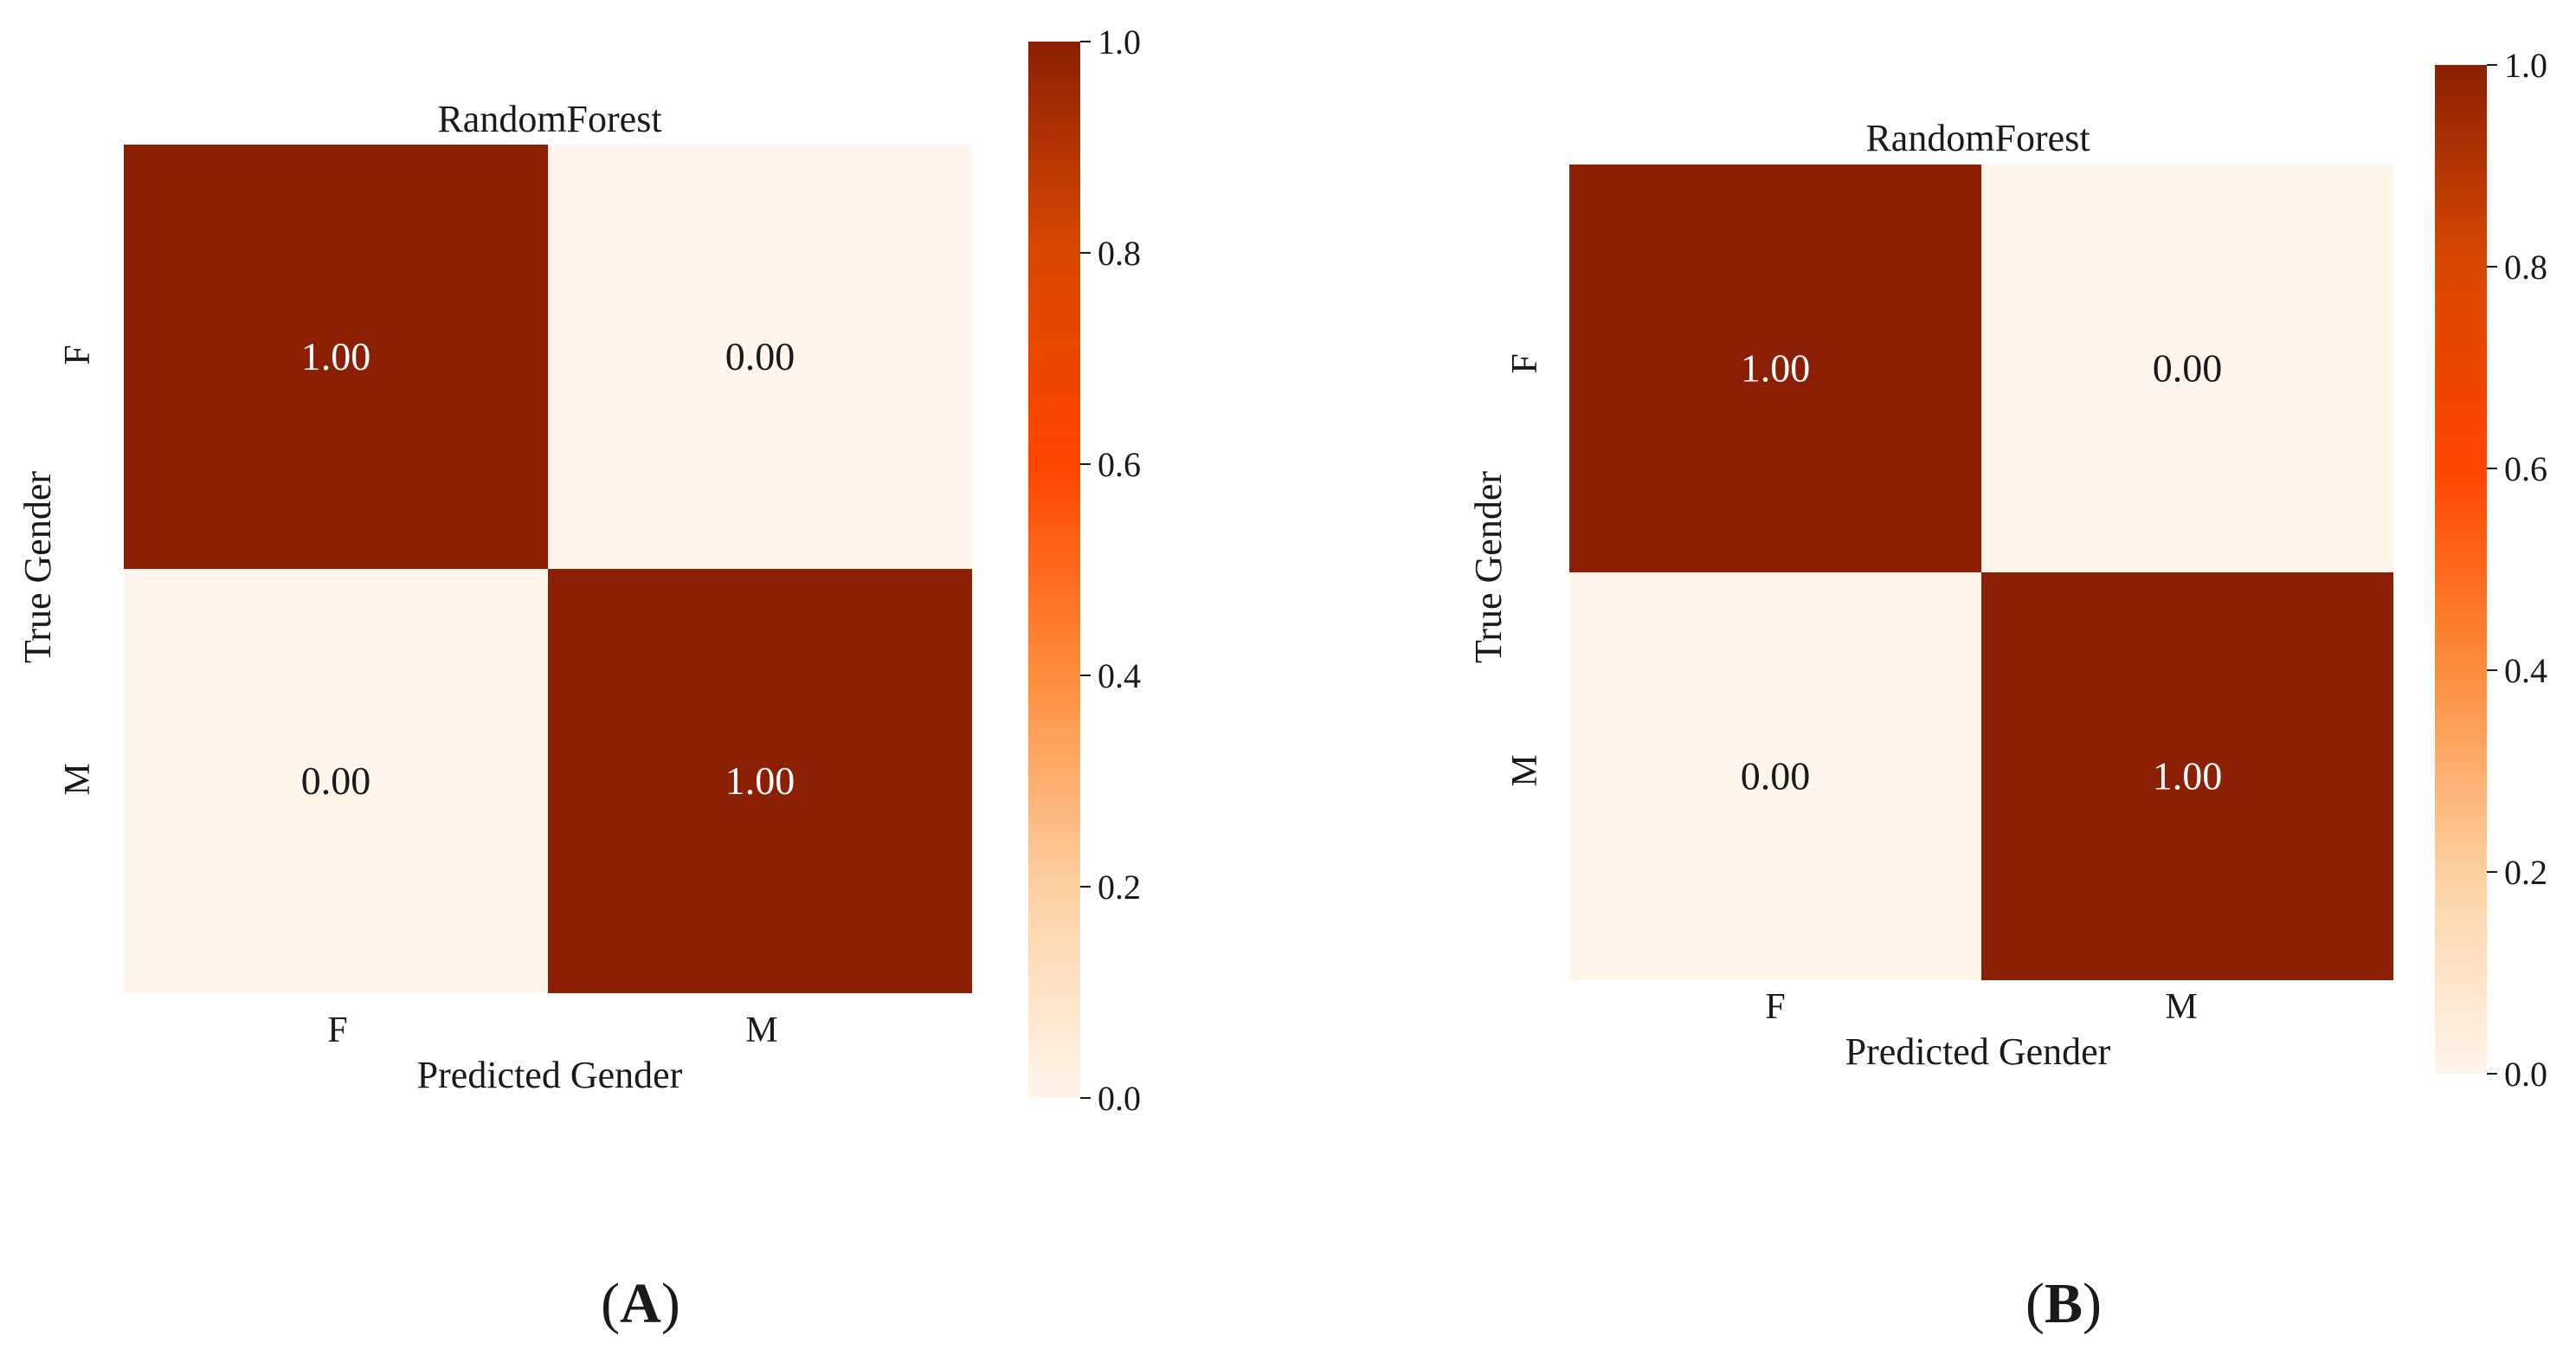 This screenshot has height=1356, width=2576. Describe the element at coordinates (1775, 1007) in the screenshot. I see `panel-b-xtick-f: F` at that location.